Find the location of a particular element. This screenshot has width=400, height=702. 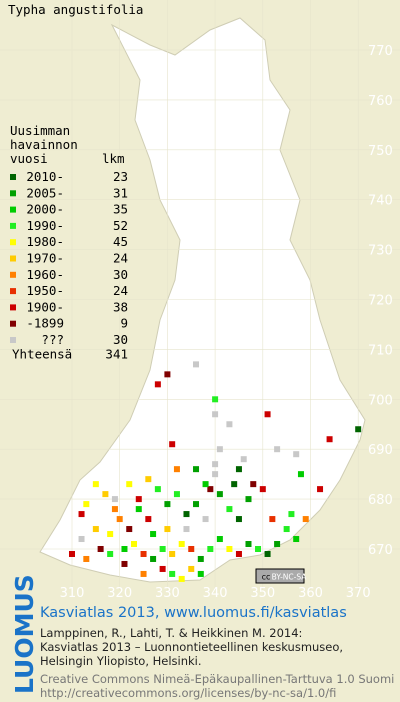

legend-count: 45 is located at coordinates (120, 241).